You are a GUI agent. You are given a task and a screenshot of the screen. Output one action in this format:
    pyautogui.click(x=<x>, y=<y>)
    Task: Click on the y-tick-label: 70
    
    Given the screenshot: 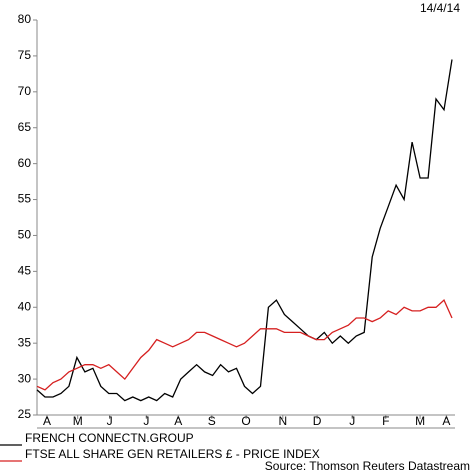 What is the action you would take?
    pyautogui.click(x=25, y=91)
    